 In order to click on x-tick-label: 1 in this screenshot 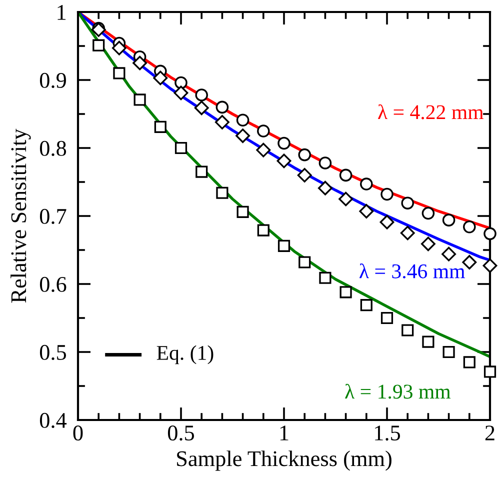, I will do `click(284, 433)`.